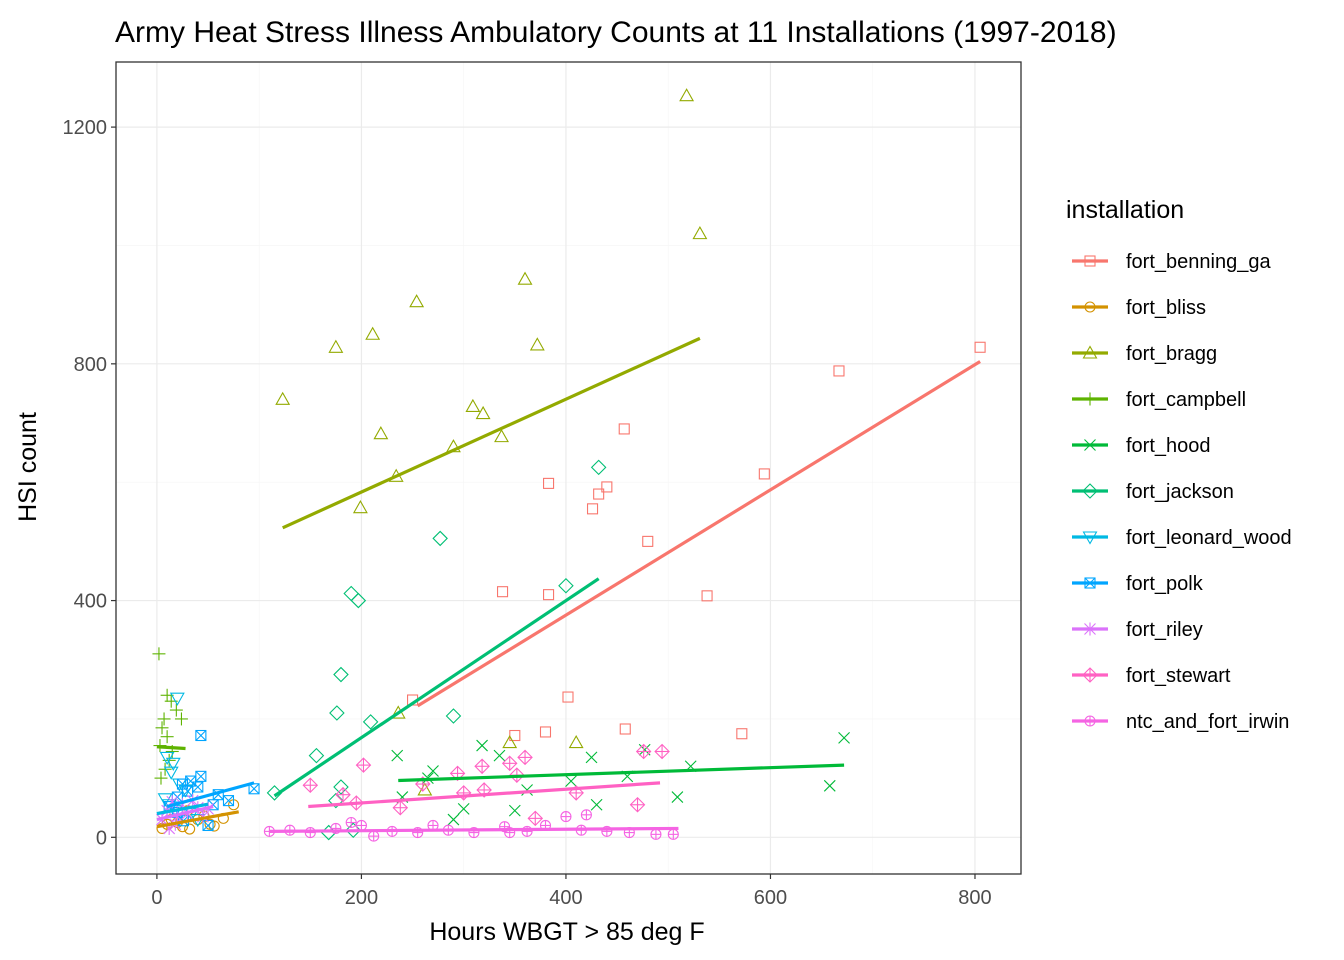 The image size is (1344, 960). Describe the element at coordinates (1171, 354) in the screenshot. I see `legend-label: fort_bragg` at that location.